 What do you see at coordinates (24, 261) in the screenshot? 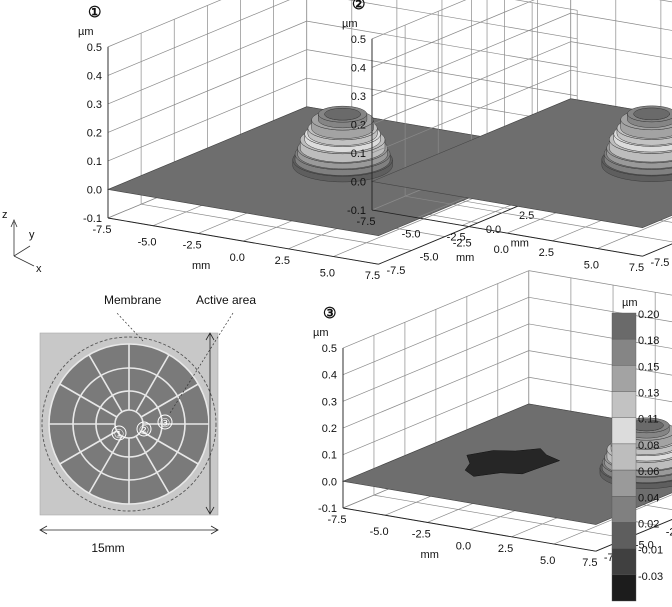
I see `x-arrow` at bounding box center [24, 261].